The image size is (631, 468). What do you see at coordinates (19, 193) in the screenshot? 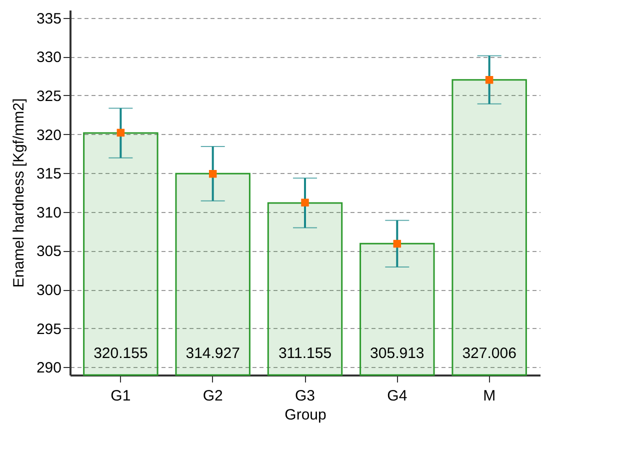
I see `y-axis-title: Enamel hardness [Kgf/mm2]` at bounding box center [19, 193].